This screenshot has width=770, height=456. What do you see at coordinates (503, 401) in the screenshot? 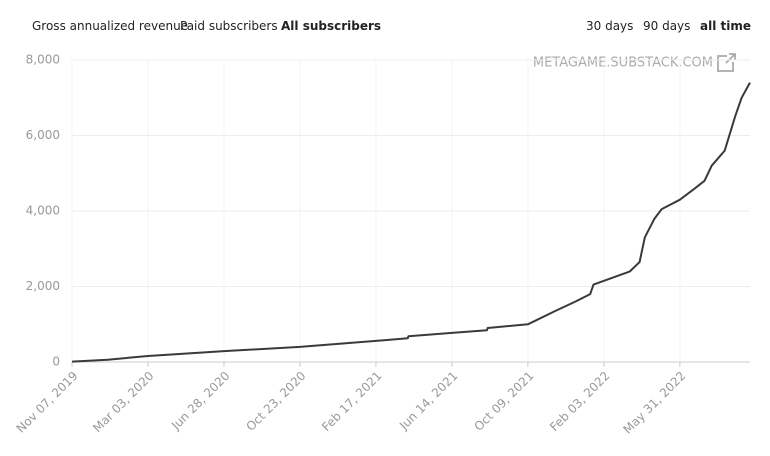
I see `x-tick-label: Oct 09, 2021` at bounding box center [503, 401].